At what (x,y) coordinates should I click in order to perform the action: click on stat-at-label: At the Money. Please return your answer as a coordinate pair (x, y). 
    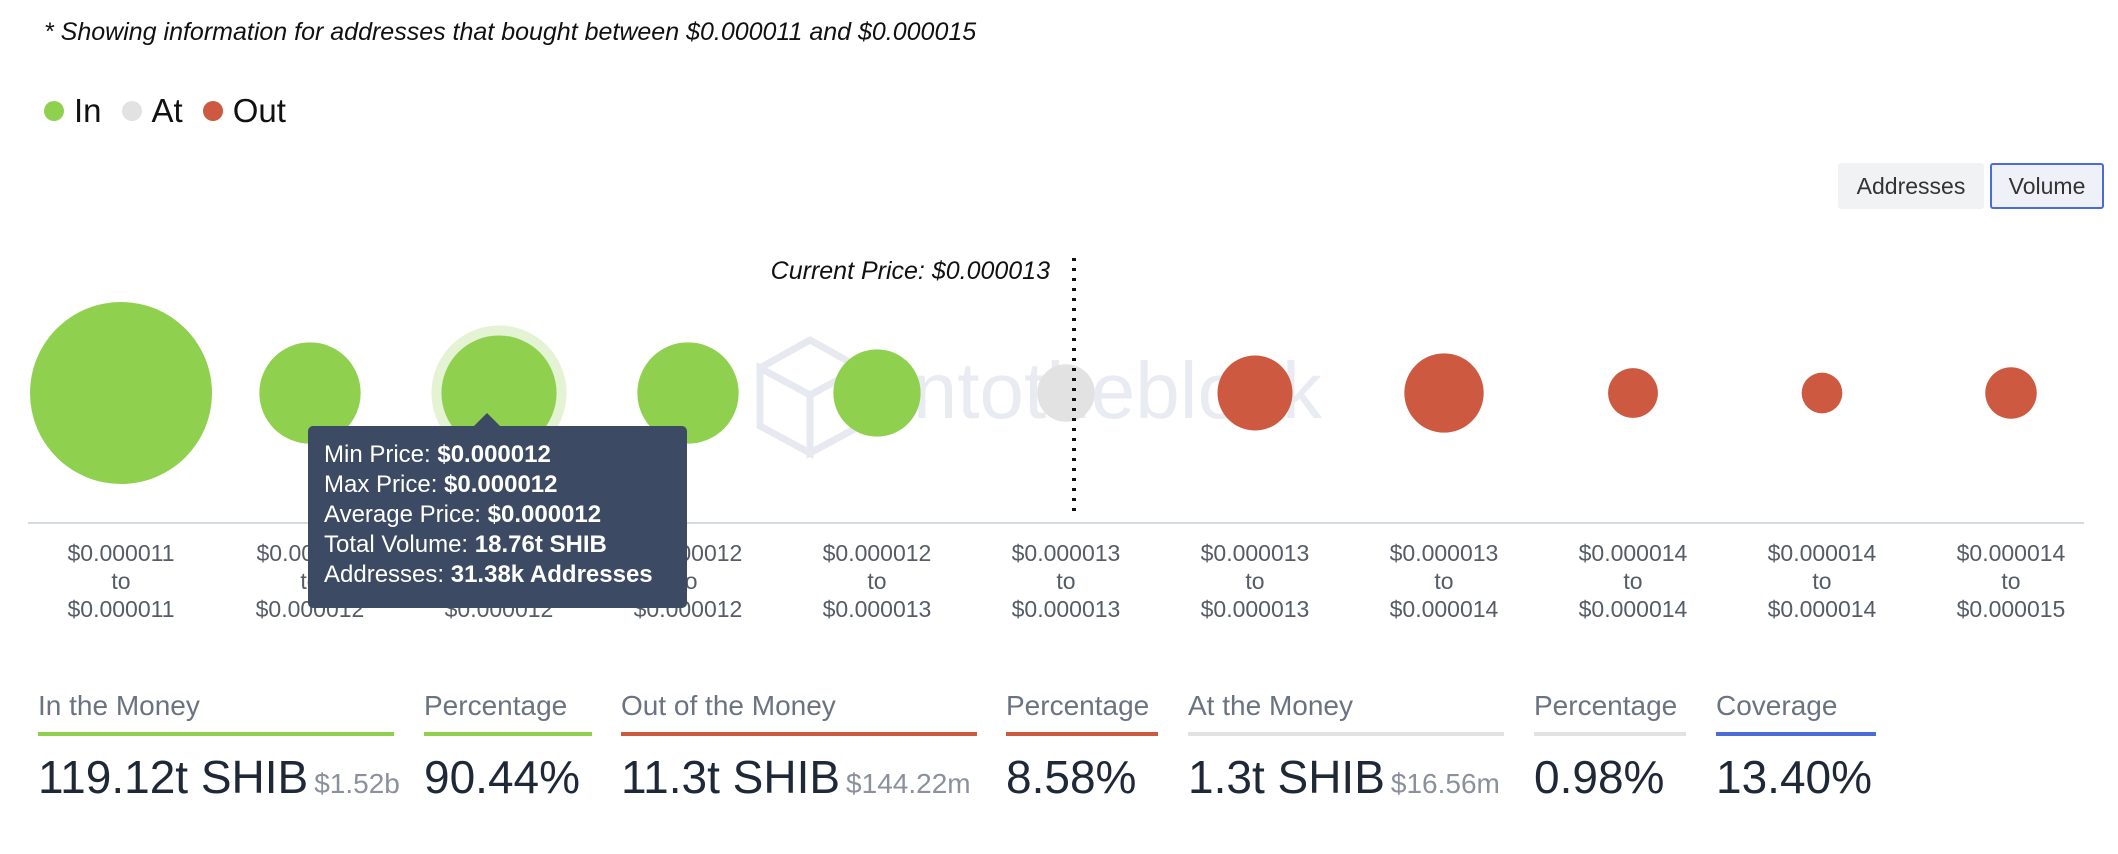
    Looking at the image, I should click on (1270, 705).